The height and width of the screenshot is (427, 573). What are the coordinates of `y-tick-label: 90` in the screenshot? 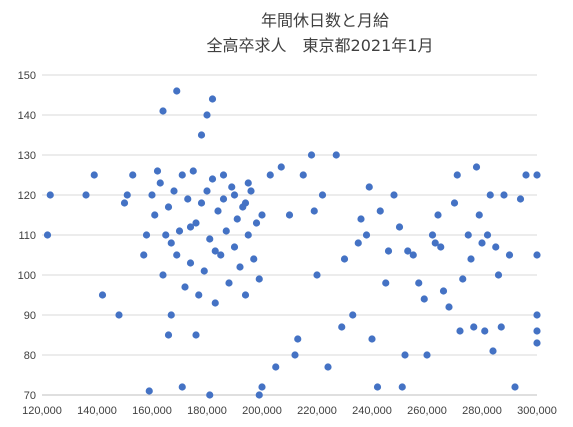 It's located at (30, 316).